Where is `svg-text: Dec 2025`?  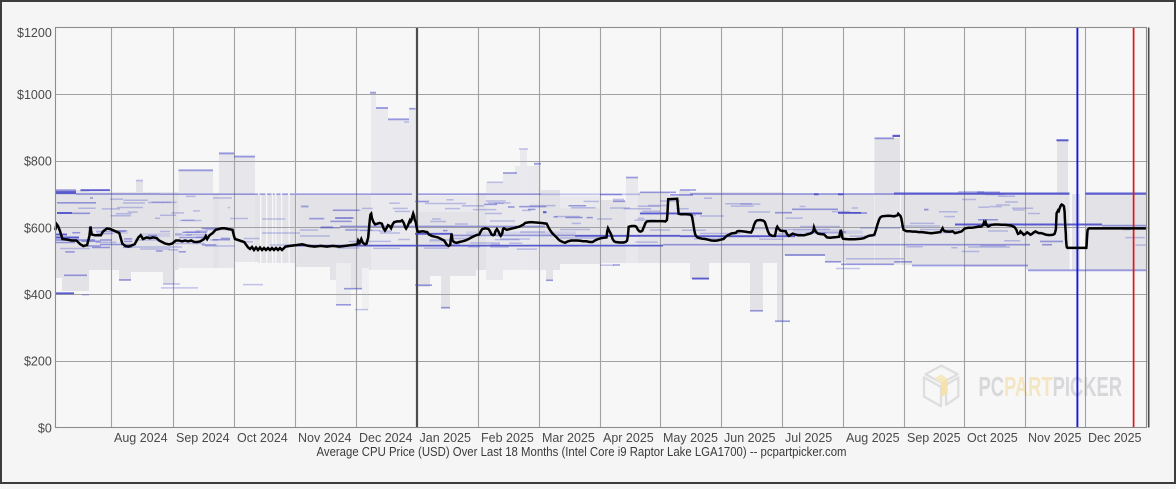
svg-text: Dec 2025 is located at coordinates (1115, 438).